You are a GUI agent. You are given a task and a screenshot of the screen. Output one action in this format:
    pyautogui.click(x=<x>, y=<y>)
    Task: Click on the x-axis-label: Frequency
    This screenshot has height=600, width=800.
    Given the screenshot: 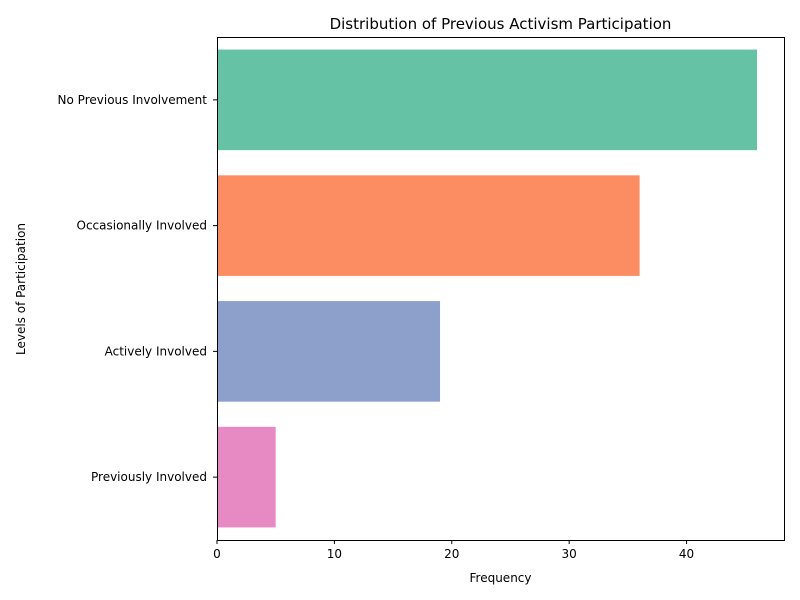 What is the action you would take?
    pyautogui.click(x=501, y=578)
    